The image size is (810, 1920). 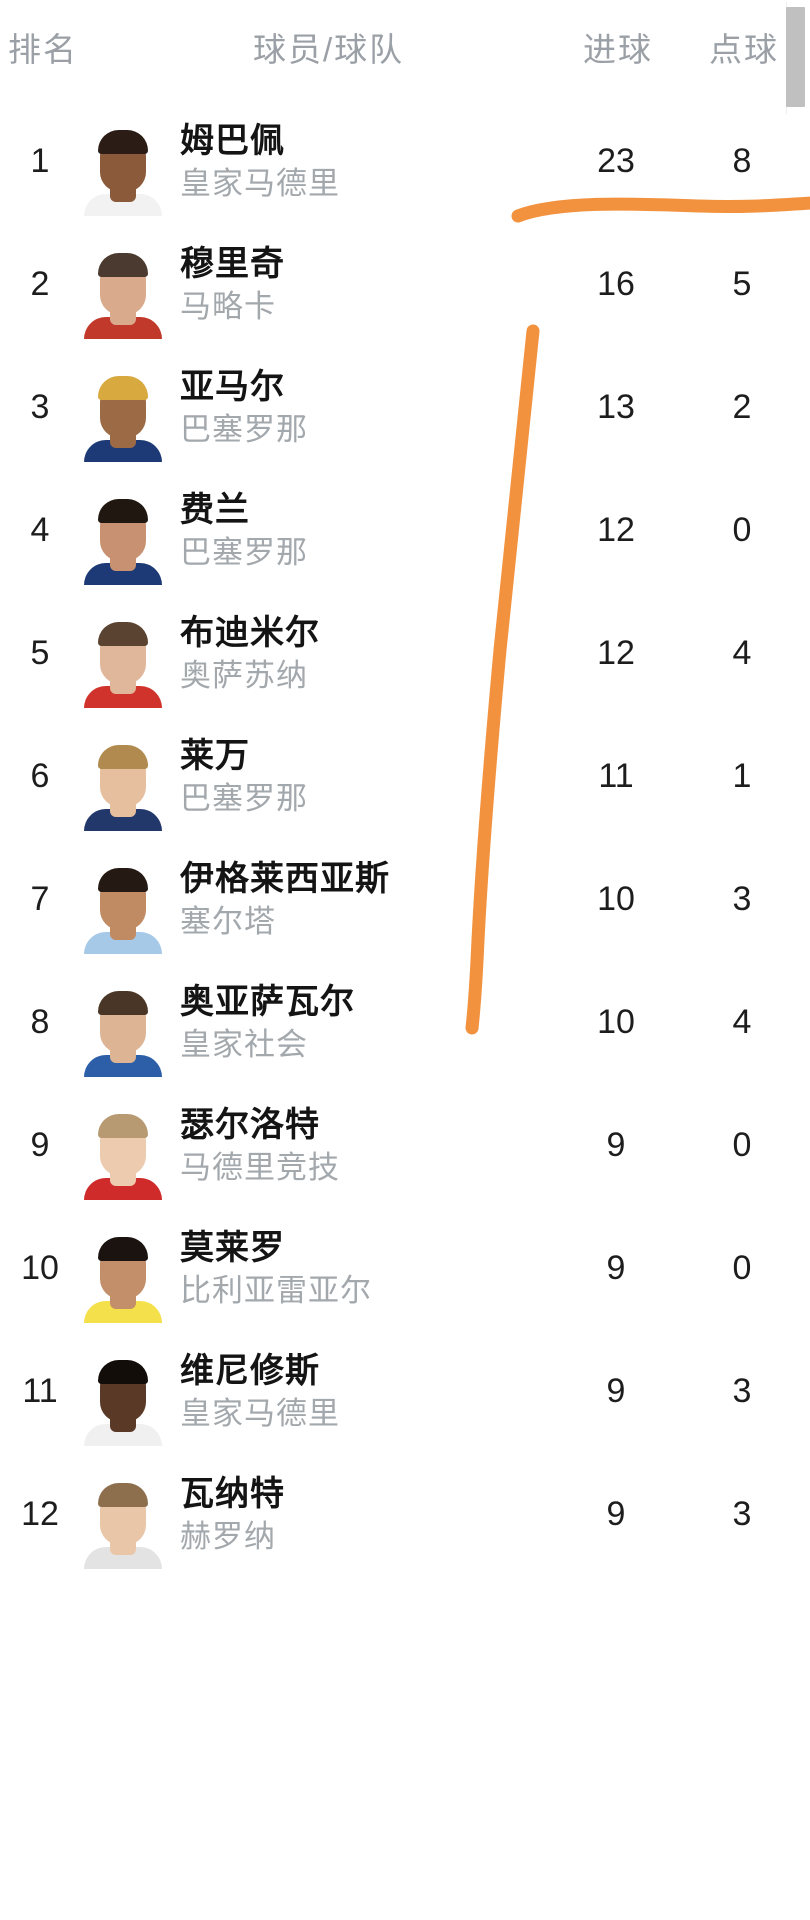 I want to click on table-row: 6 莱万 巴塞罗那 11 1, so click(x=405, y=776).